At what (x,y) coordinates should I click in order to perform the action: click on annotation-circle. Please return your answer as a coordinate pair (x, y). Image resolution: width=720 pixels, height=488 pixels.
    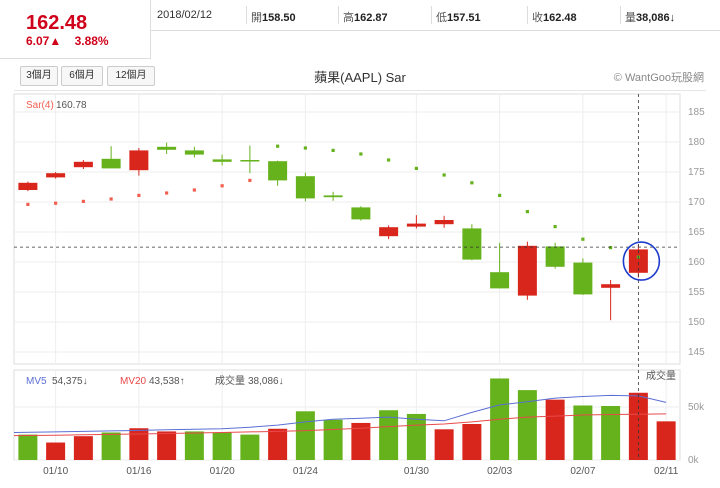
    Looking at the image, I should click on (641, 261).